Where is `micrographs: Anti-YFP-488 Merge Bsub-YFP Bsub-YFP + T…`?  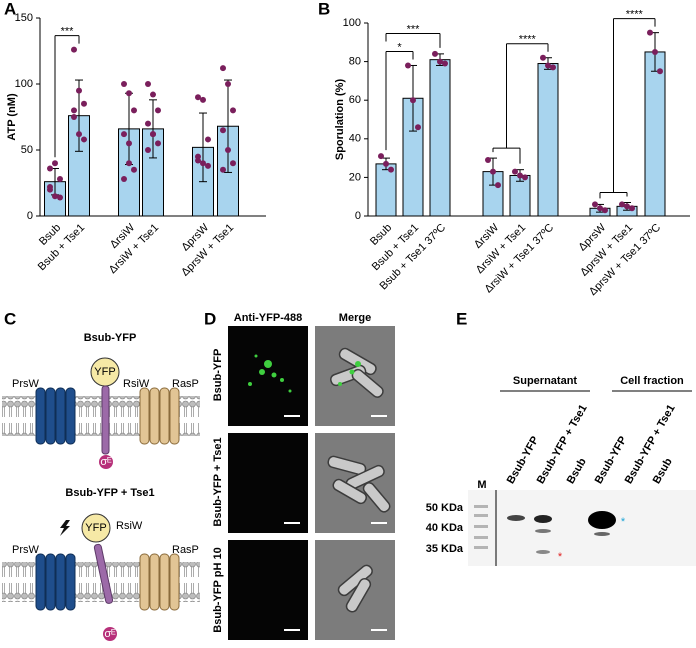 micrographs: Anti-YFP-488 Merge Bsub-YFP Bsub-YFP + T… is located at coordinates (303, 476).